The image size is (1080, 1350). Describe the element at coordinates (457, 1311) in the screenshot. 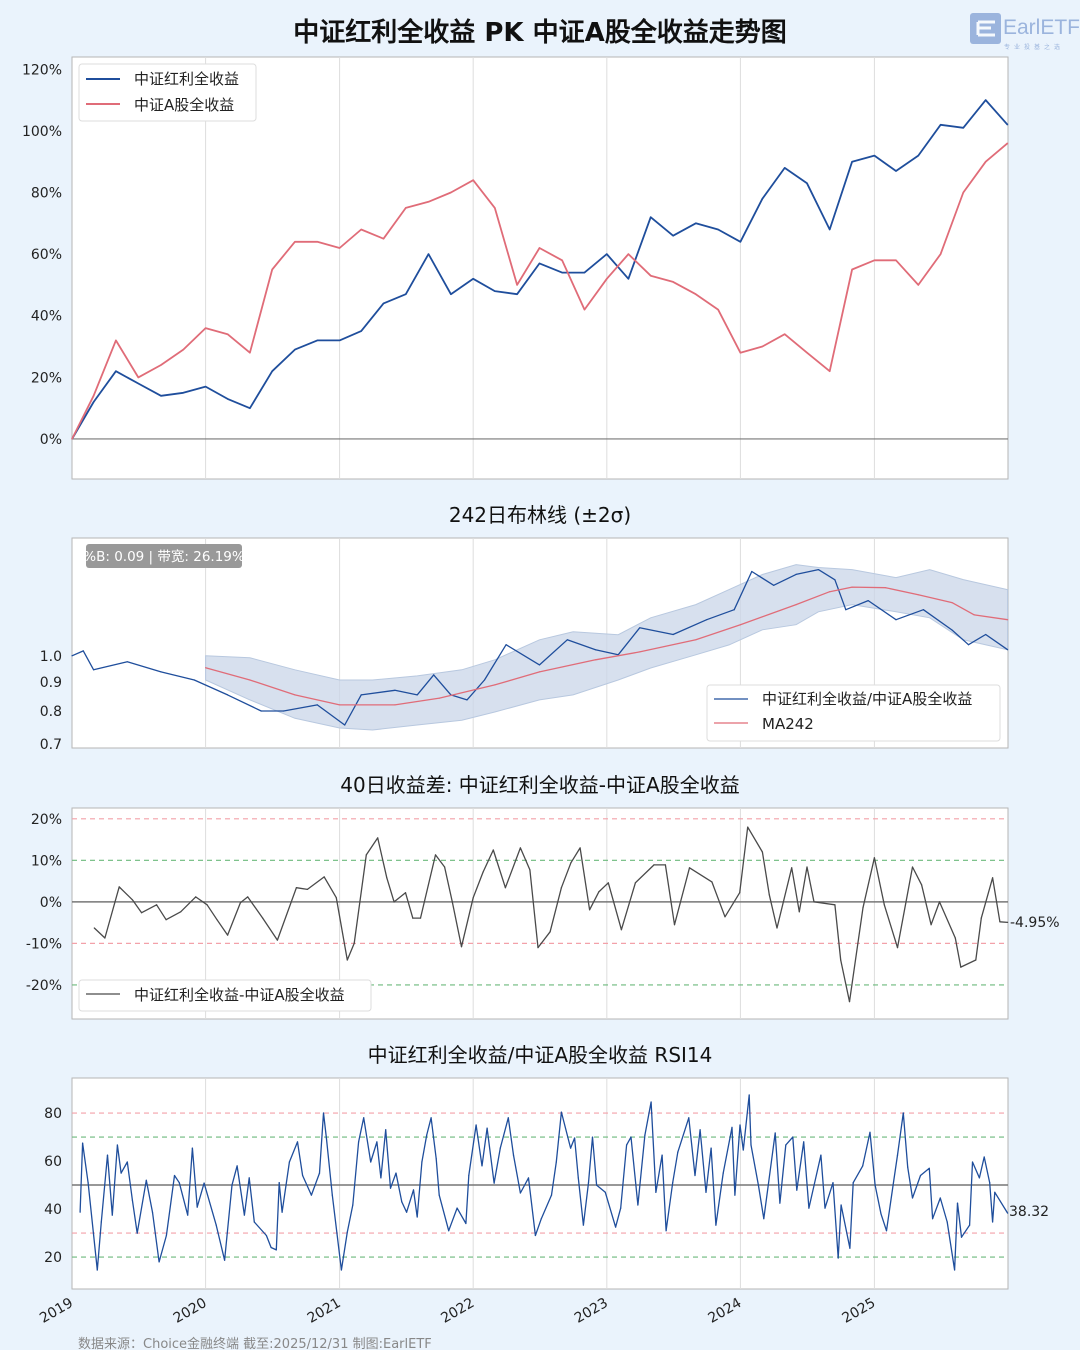

I see `x-tick-label: 2022` at that location.